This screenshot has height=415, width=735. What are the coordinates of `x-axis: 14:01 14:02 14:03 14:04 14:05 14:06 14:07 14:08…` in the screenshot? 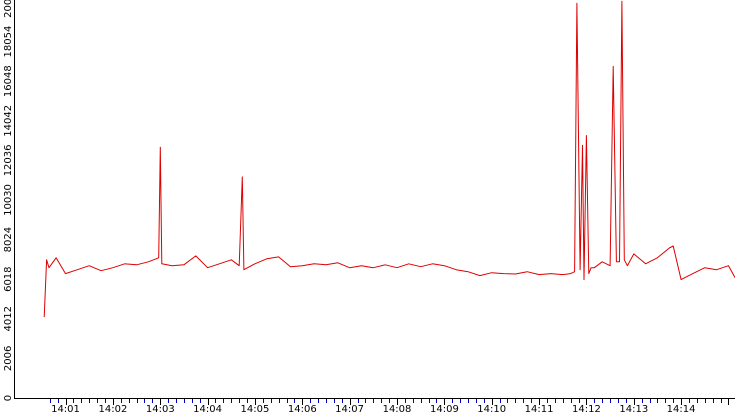 It's located at (374, 406).